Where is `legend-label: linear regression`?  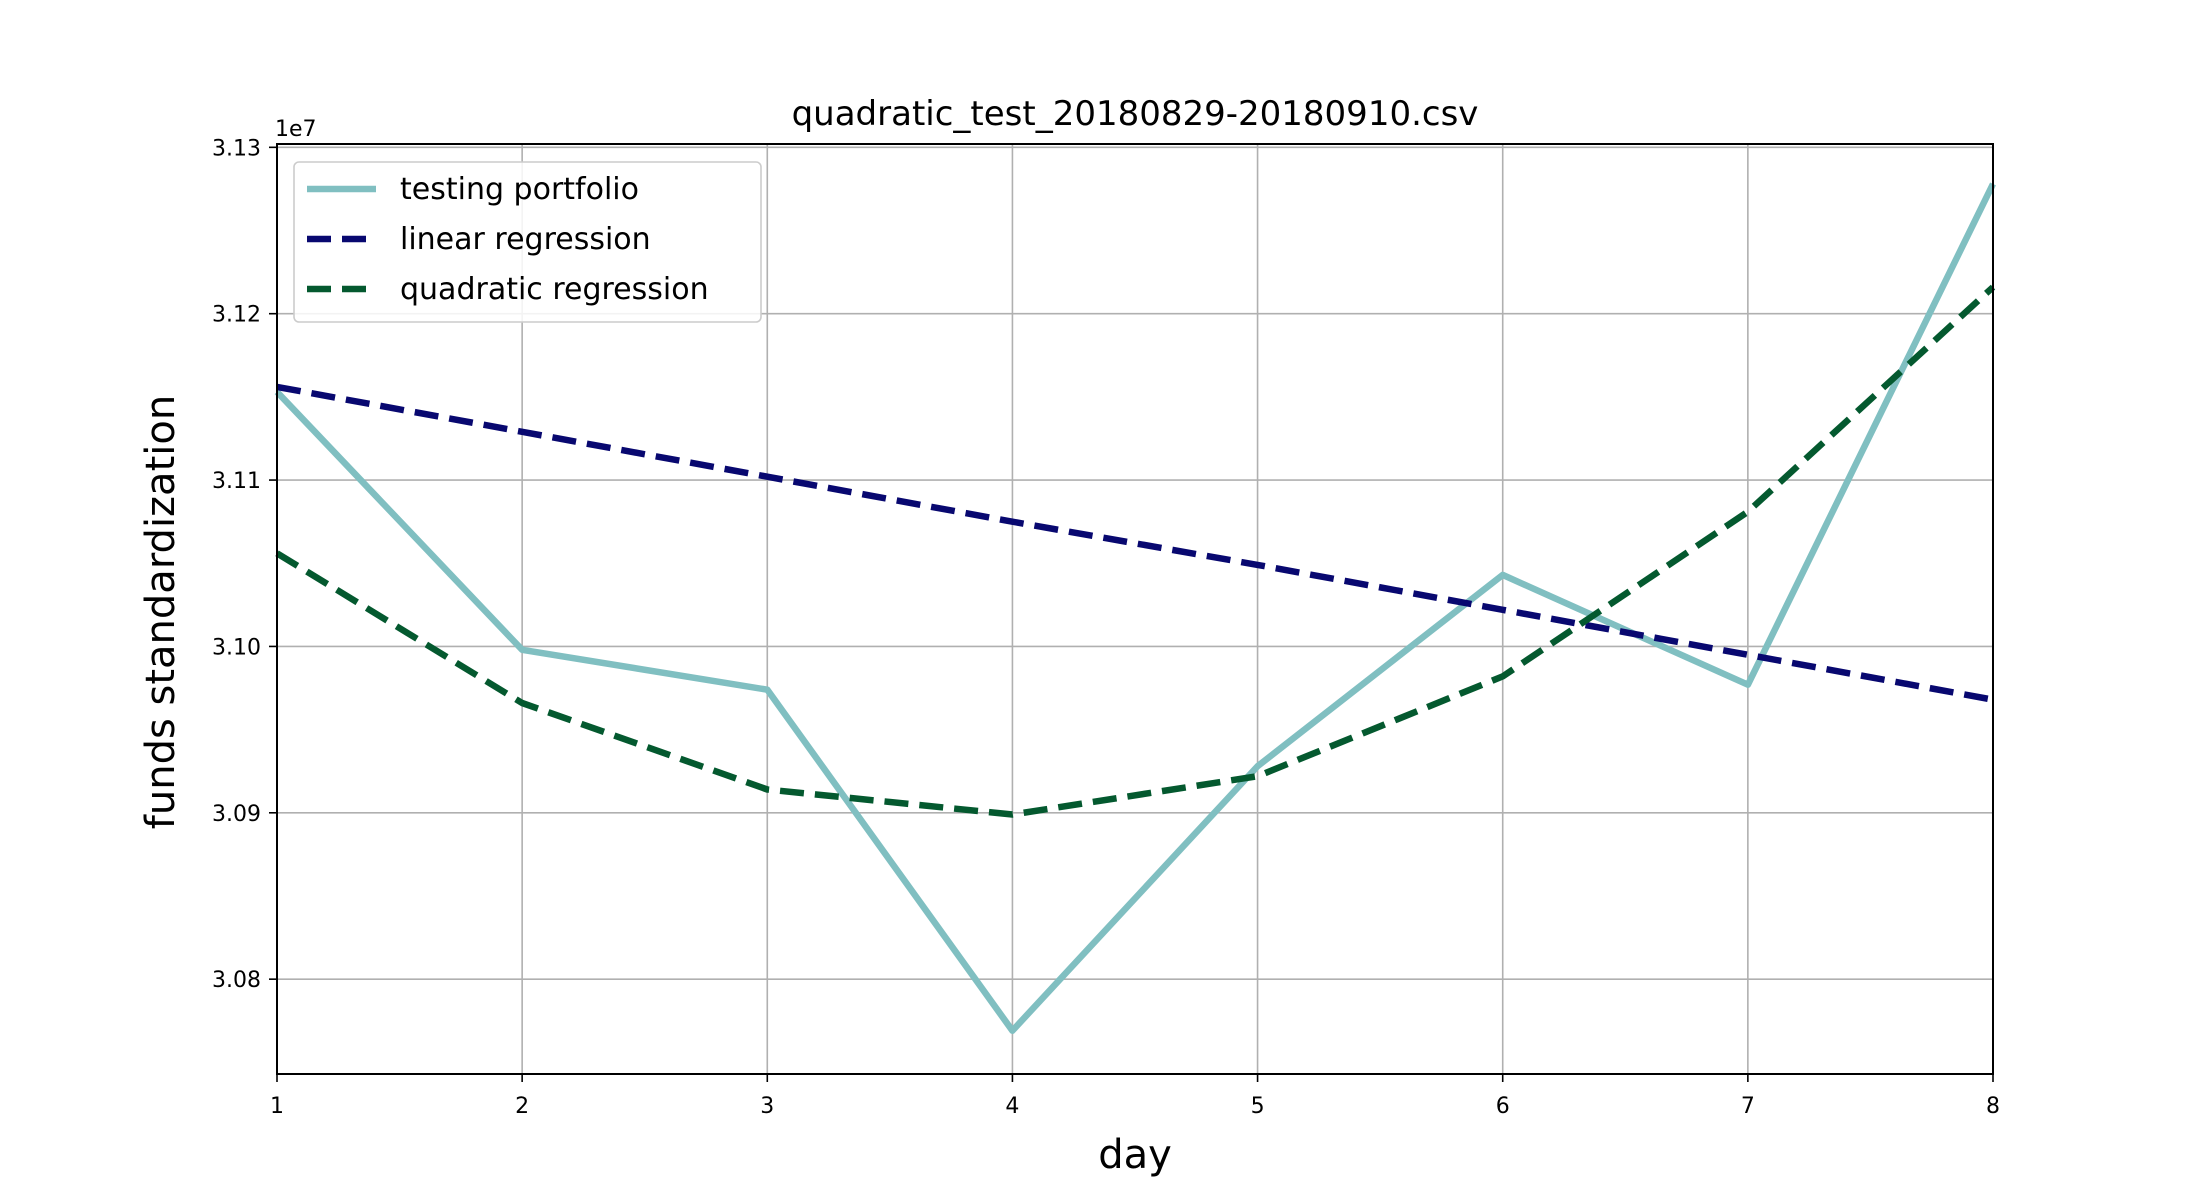
legend-label: linear regression is located at coordinates (525, 239).